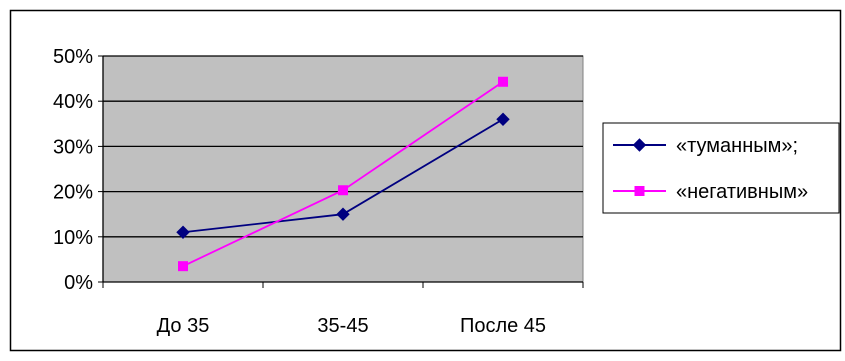  I want to click on legend-box, so click(721, 168).